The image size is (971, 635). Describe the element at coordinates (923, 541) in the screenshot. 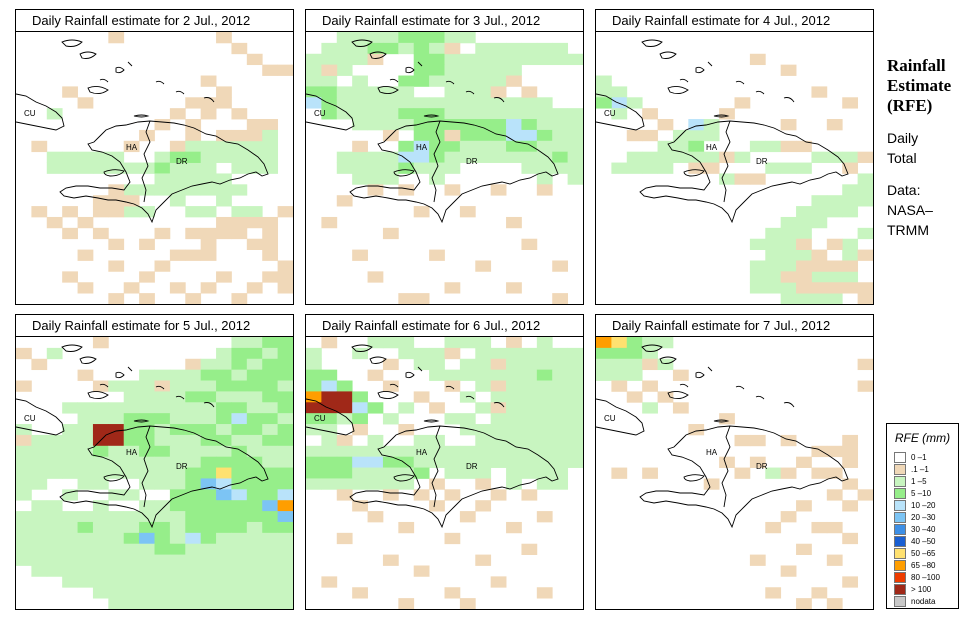

I see `legend-label: 40 –50` at that location.